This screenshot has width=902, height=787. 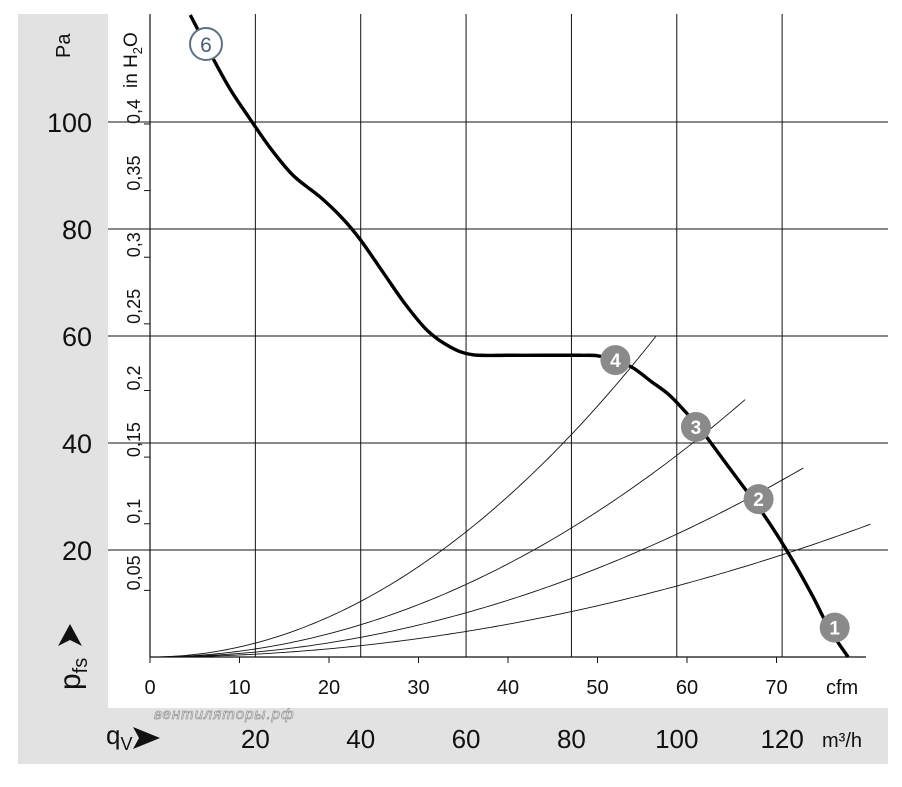 What do you see at coordinates (77, 337) in the screenshot?
I see `y-tick-pa-60: 60` at bounding box center [77, 337].